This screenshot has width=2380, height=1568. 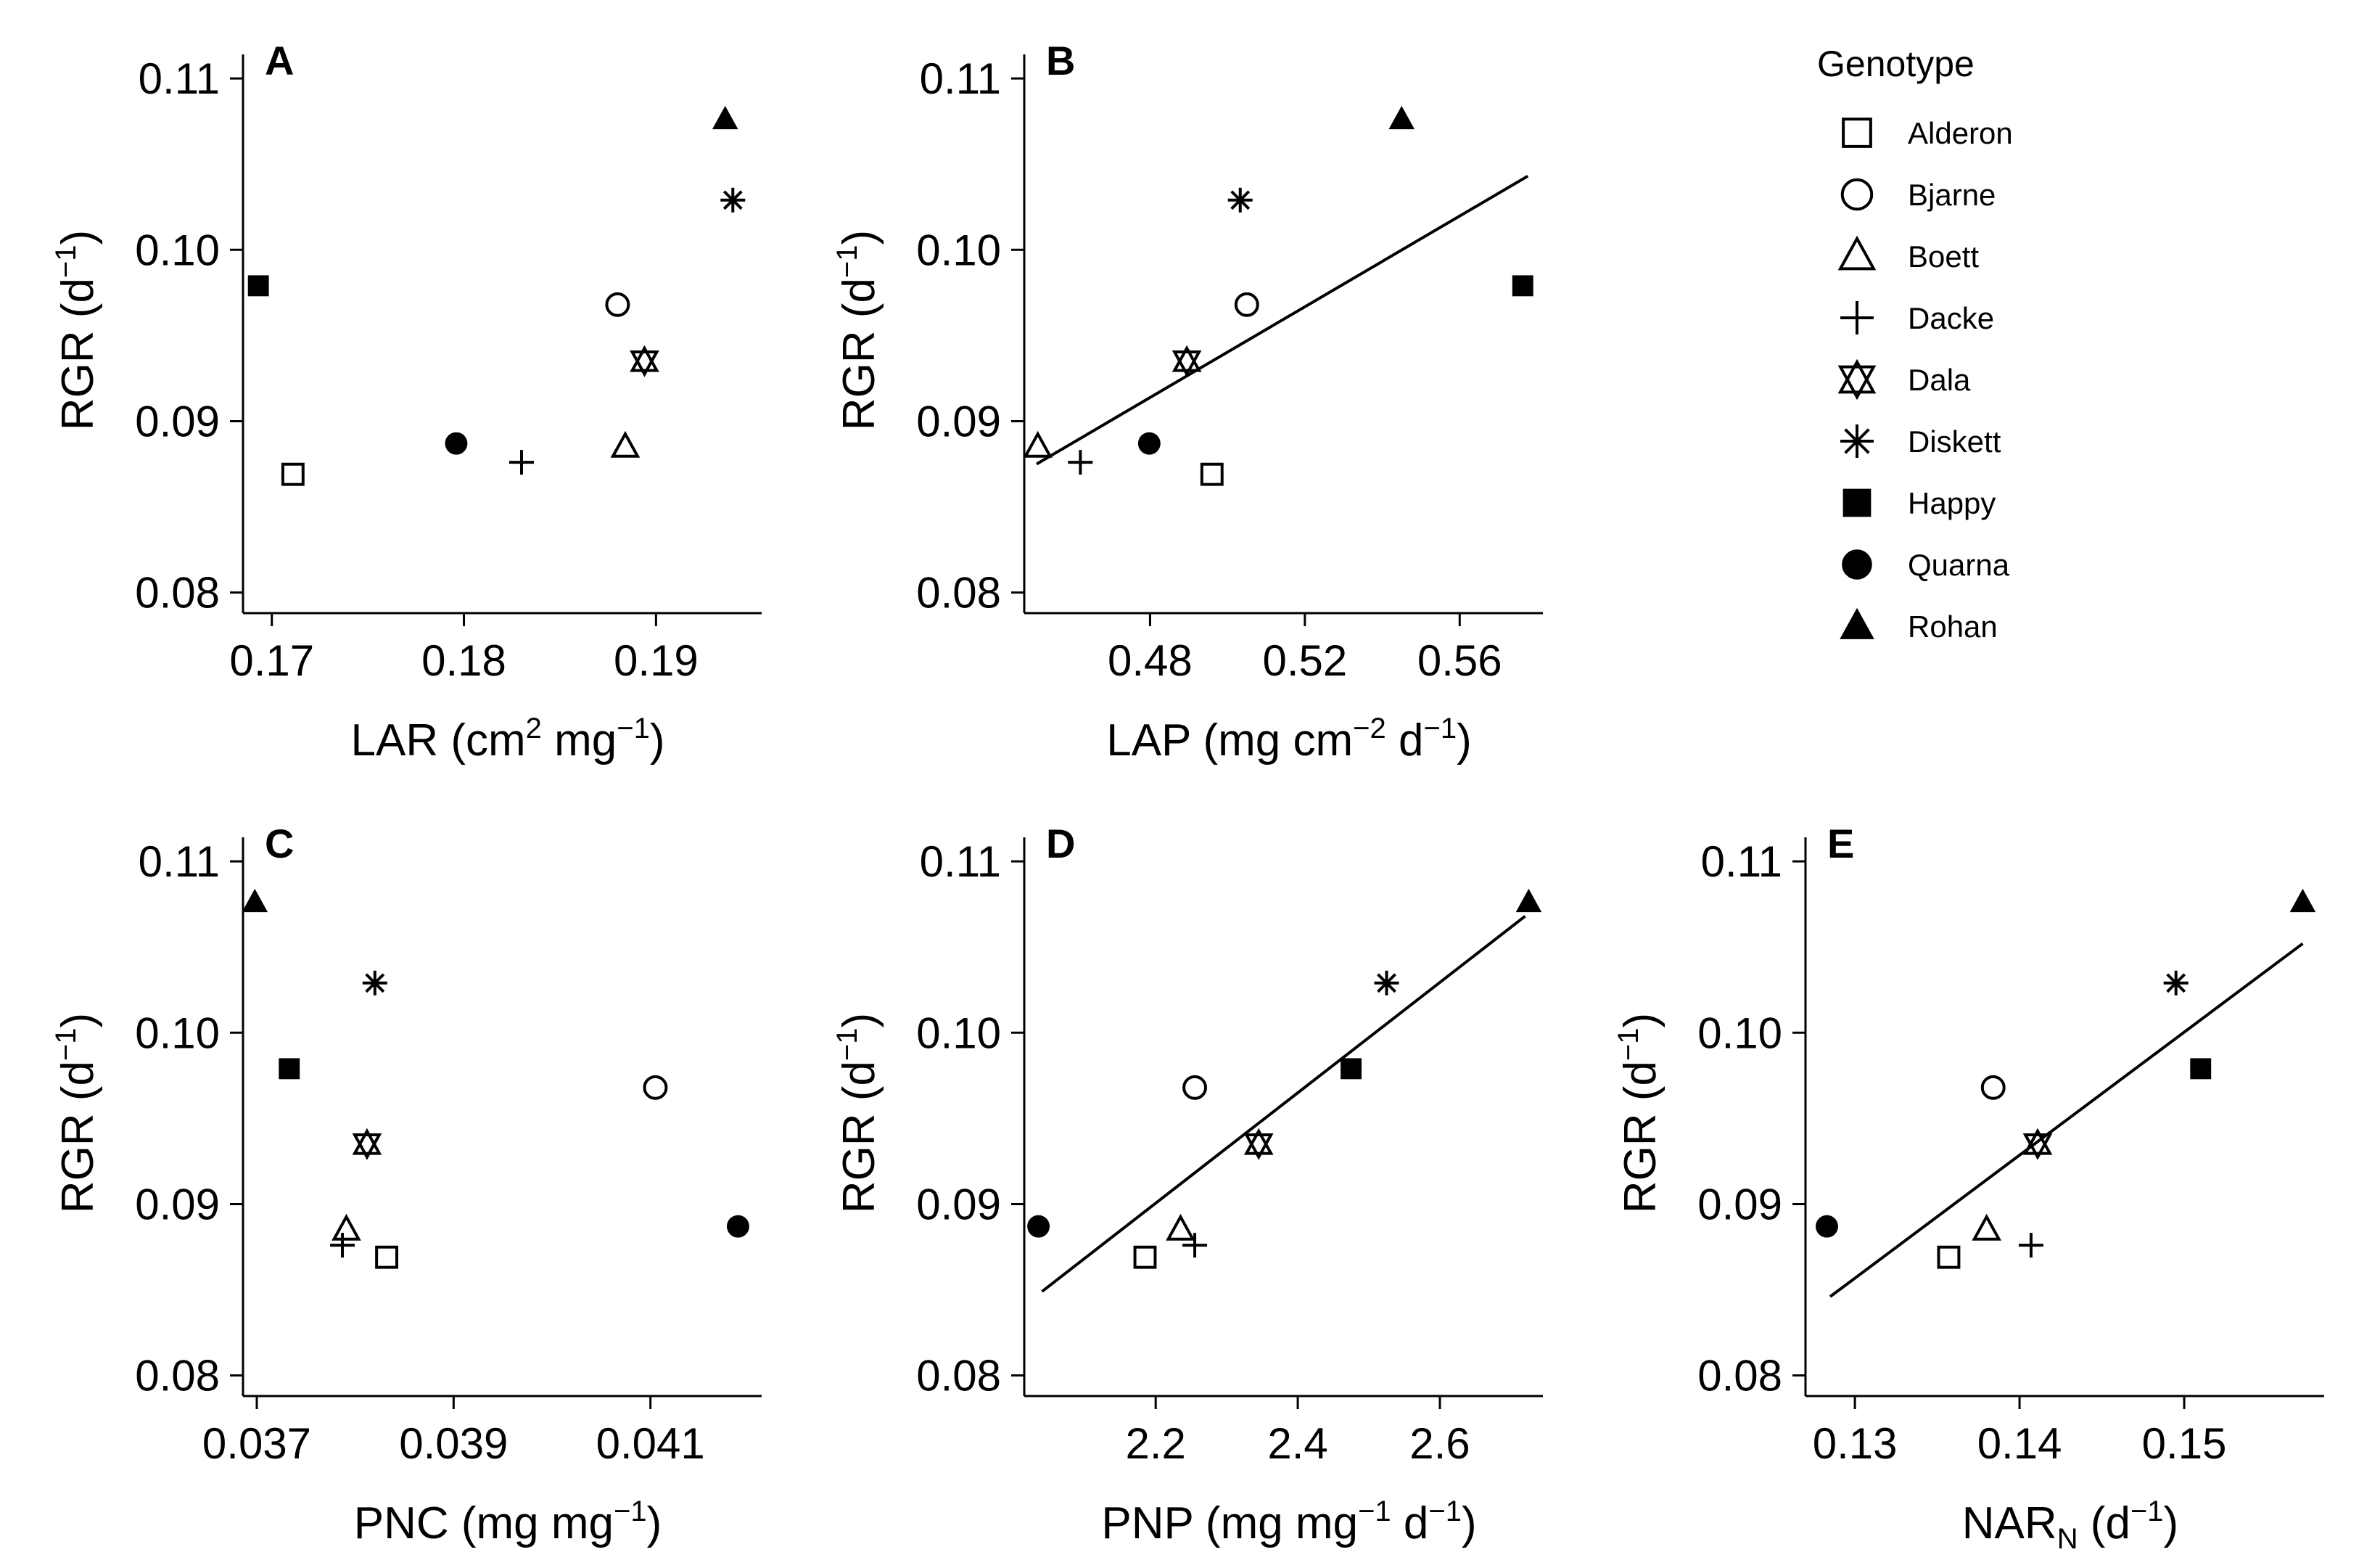 What do you see at coordinates (1857, 133) in the screenshot?
I see `legend-marker-alderon` at bounding box center [1857, 133].